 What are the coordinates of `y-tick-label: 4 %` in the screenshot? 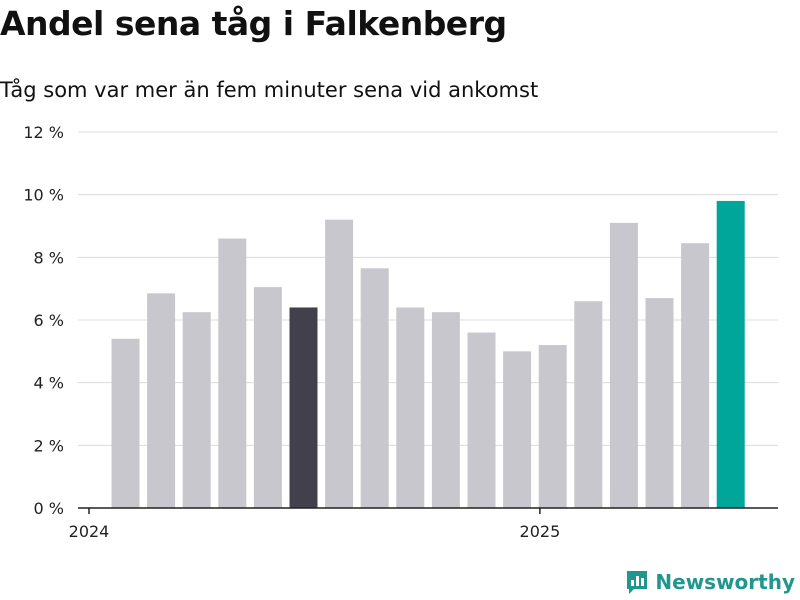 It's located at (49, 383).